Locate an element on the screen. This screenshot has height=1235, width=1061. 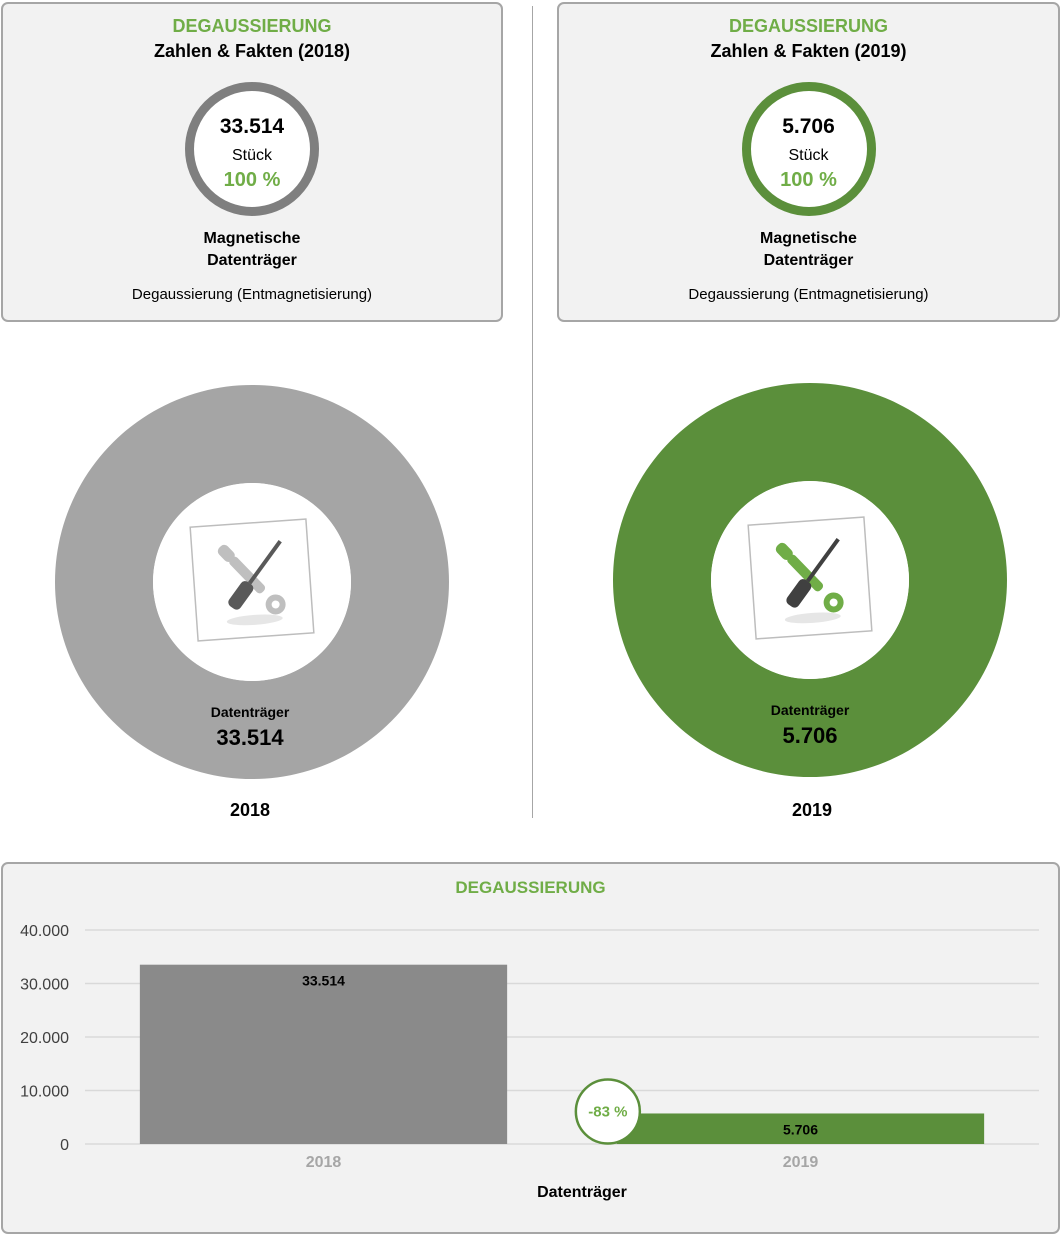
year-label: 2018 is located at coordinates (250, 810).